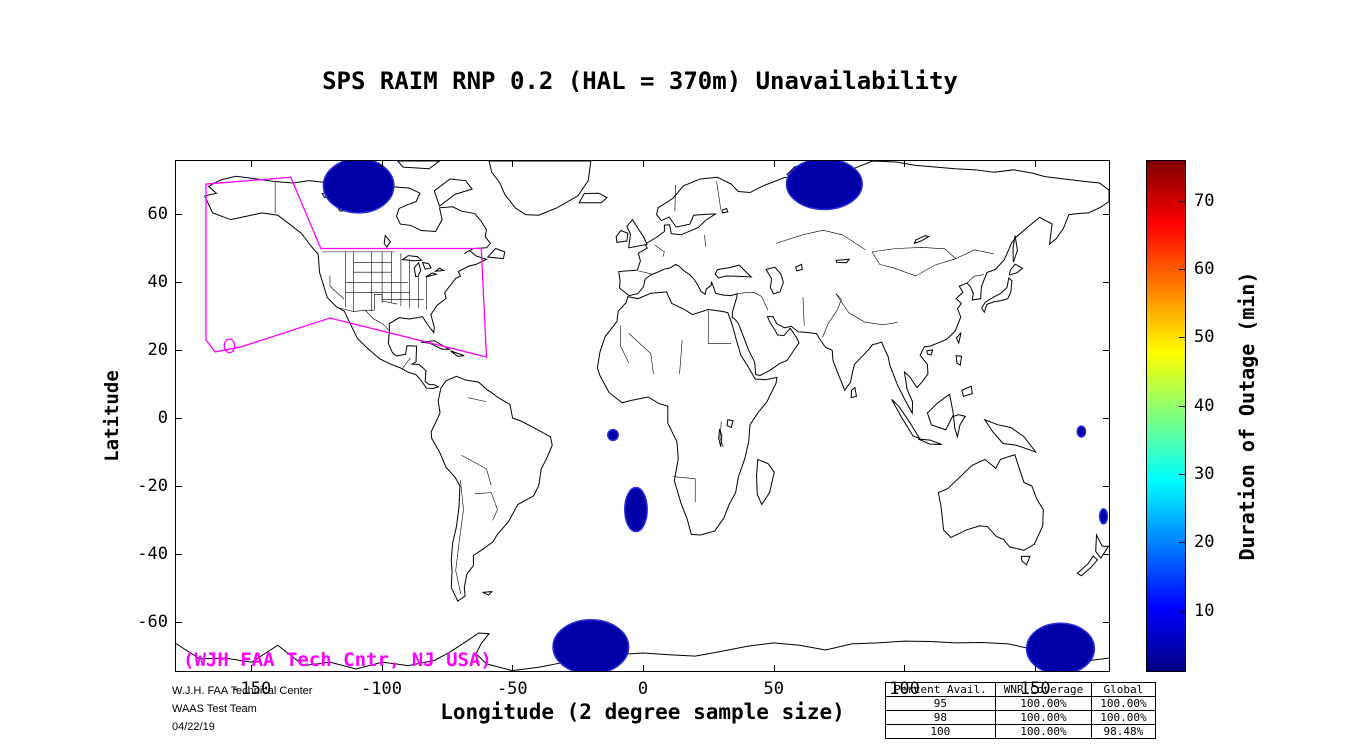 The image size is (1350, 750). What do you see at coordinates (1247, 416) in the screenshot?
I see `colorbar-label: Duration of Outage (min)` at bounding box center [1247, 416].